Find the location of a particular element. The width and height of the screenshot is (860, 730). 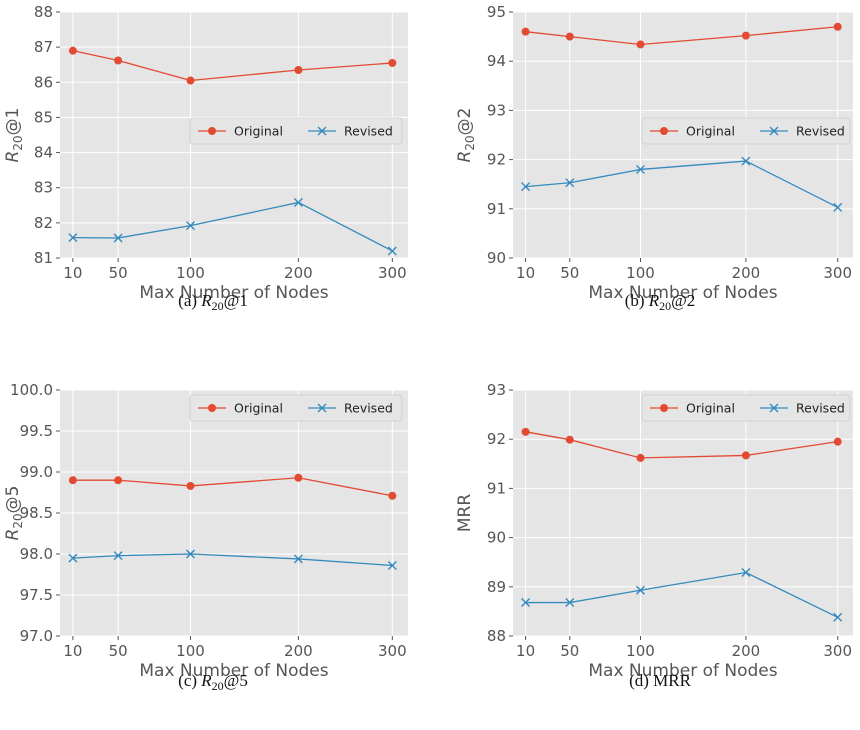

y-axis-title: R20@1 is located at coordinates (14, 135).